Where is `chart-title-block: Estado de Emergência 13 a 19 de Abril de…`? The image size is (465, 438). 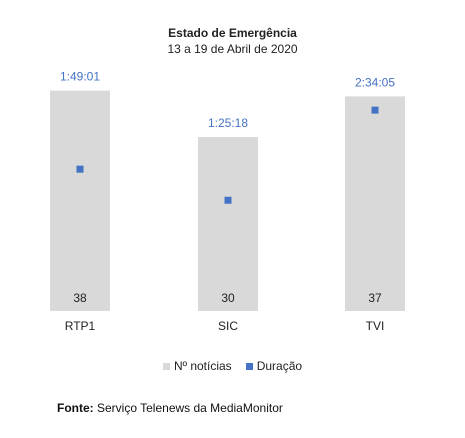 chart-title-block: Estado de Emergência 13 a 19 de Abril de… is located at coordinates (232, 41).